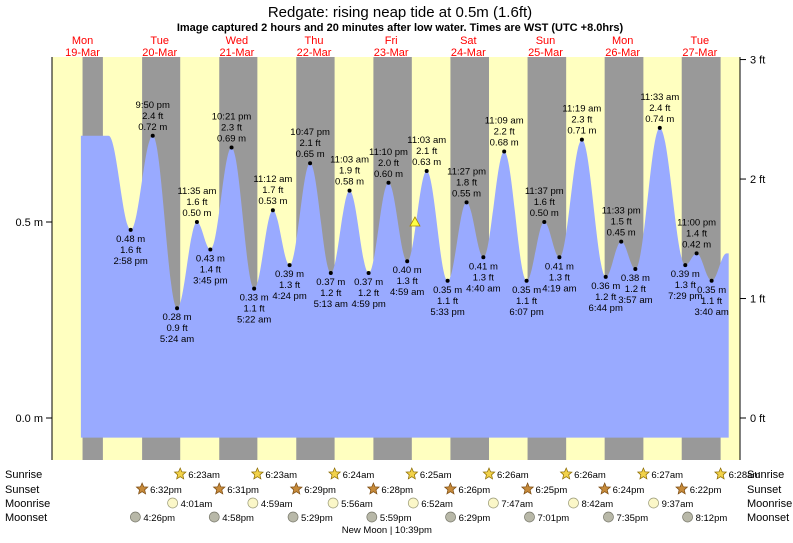 This screenshot has width=793, height=543. What do you see at coordinates (210, 258) in the screenshot?
I see `tide-meters-label: 0.43 m` at bounding box center [210, 258].